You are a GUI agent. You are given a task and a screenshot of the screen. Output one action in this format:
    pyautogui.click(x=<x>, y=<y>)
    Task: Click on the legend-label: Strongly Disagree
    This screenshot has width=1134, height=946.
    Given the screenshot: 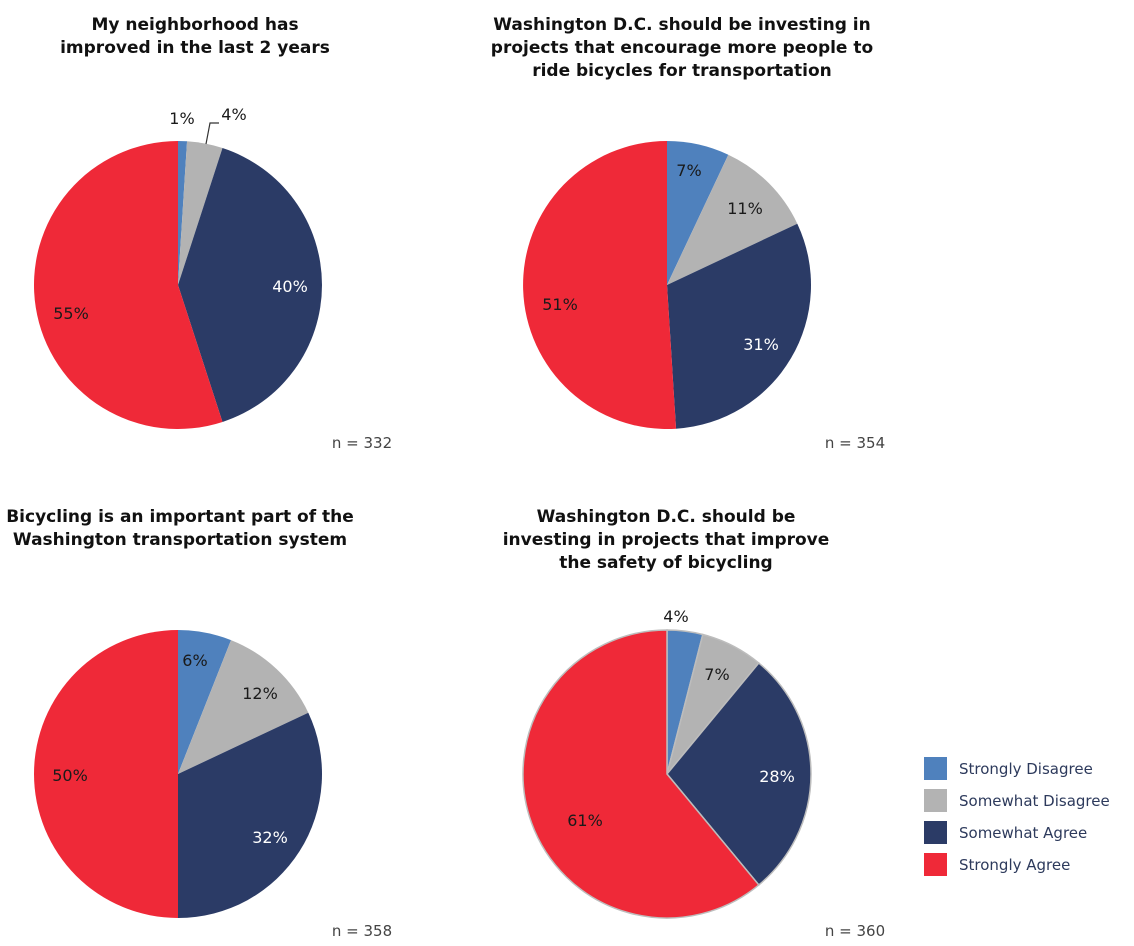 What is the action you would take?
    pyautogui.click(x=1026, y=769)
    